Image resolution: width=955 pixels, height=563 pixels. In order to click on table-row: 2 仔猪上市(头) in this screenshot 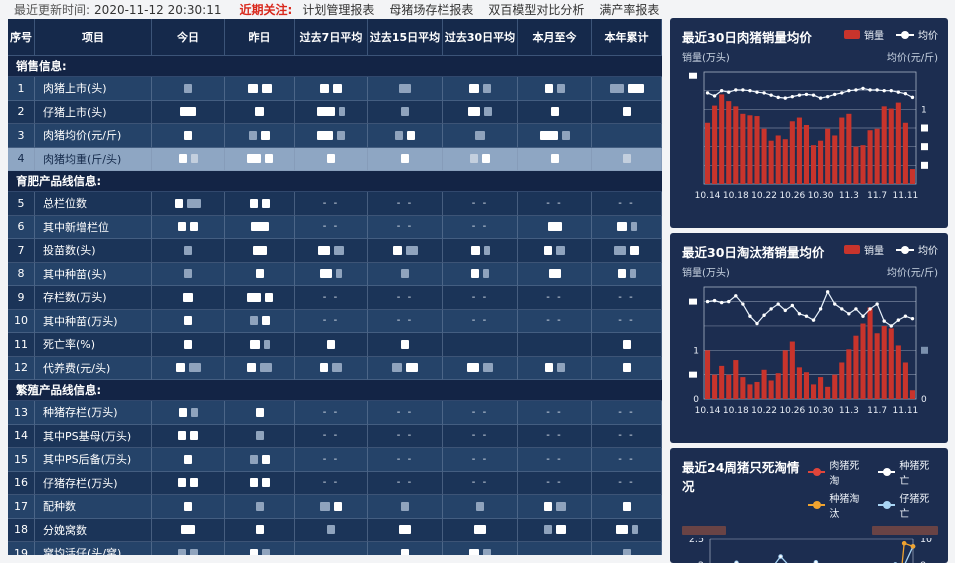, I will do `click(335, 112)`.